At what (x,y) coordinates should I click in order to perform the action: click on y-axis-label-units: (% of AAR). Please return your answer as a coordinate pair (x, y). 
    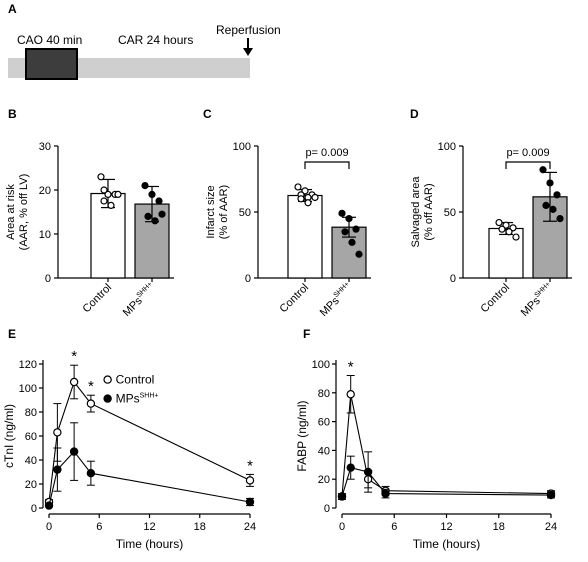
    Looking at the image, I should click on (224, 212).